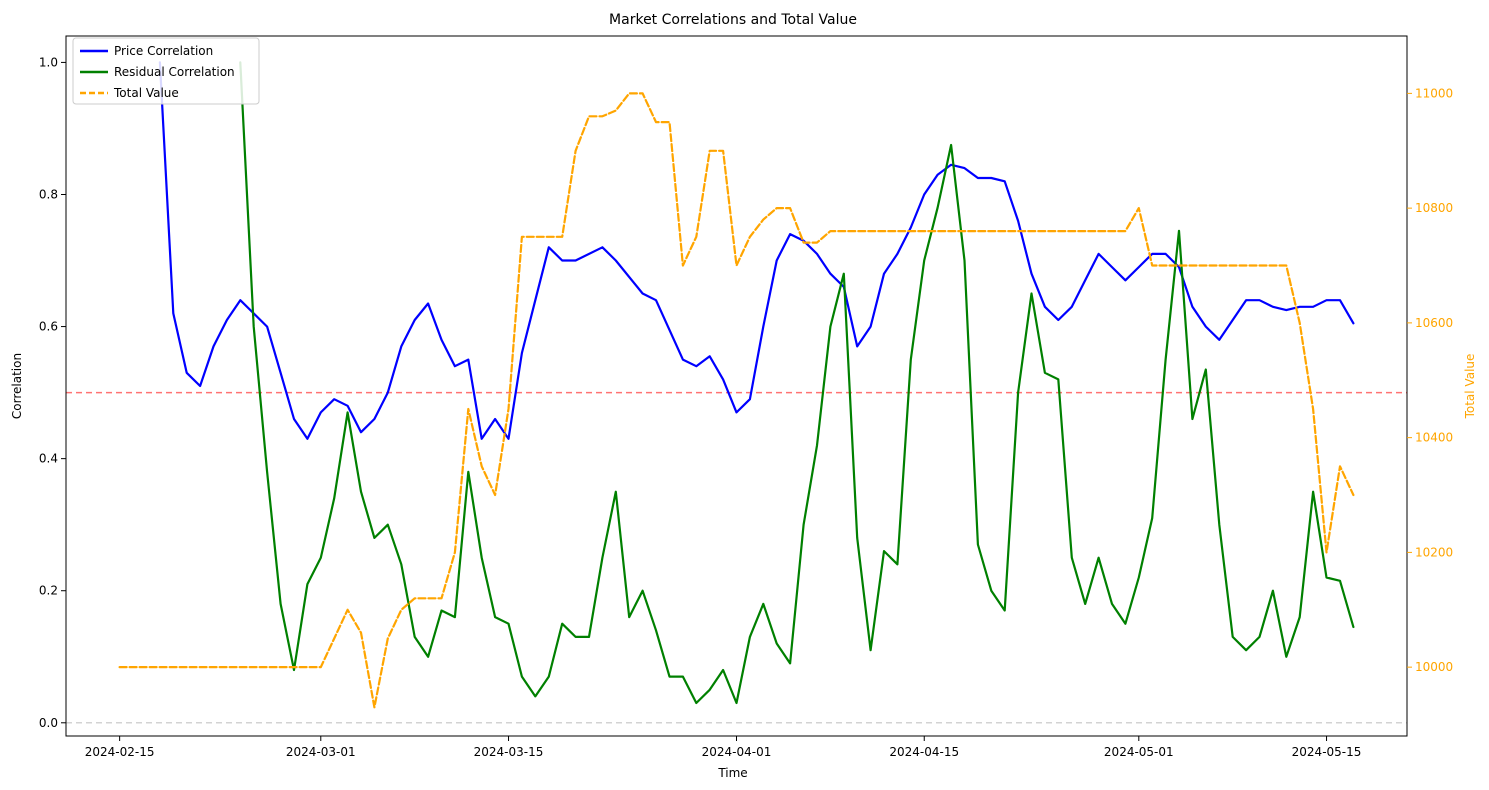 The width and height of the screenshot is (1489, 790). What do you see at coordinates (48, 194) in the screenshot?
I see `y-left-tick-label-4: 0.8` at bounding box center [48, 194].